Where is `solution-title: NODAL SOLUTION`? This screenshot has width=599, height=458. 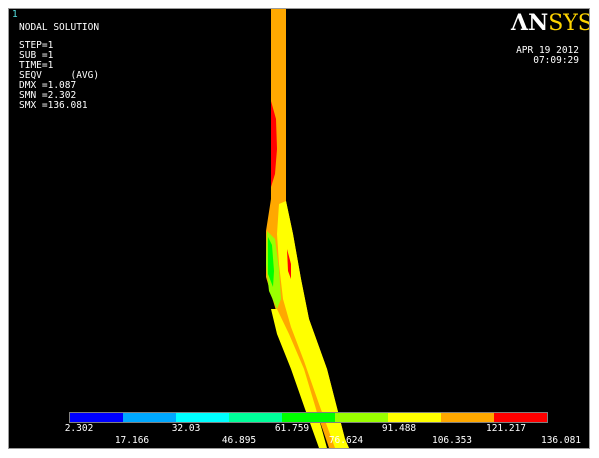 solution-title: NODAL SOLUTION is located at coordinates (59, 27).